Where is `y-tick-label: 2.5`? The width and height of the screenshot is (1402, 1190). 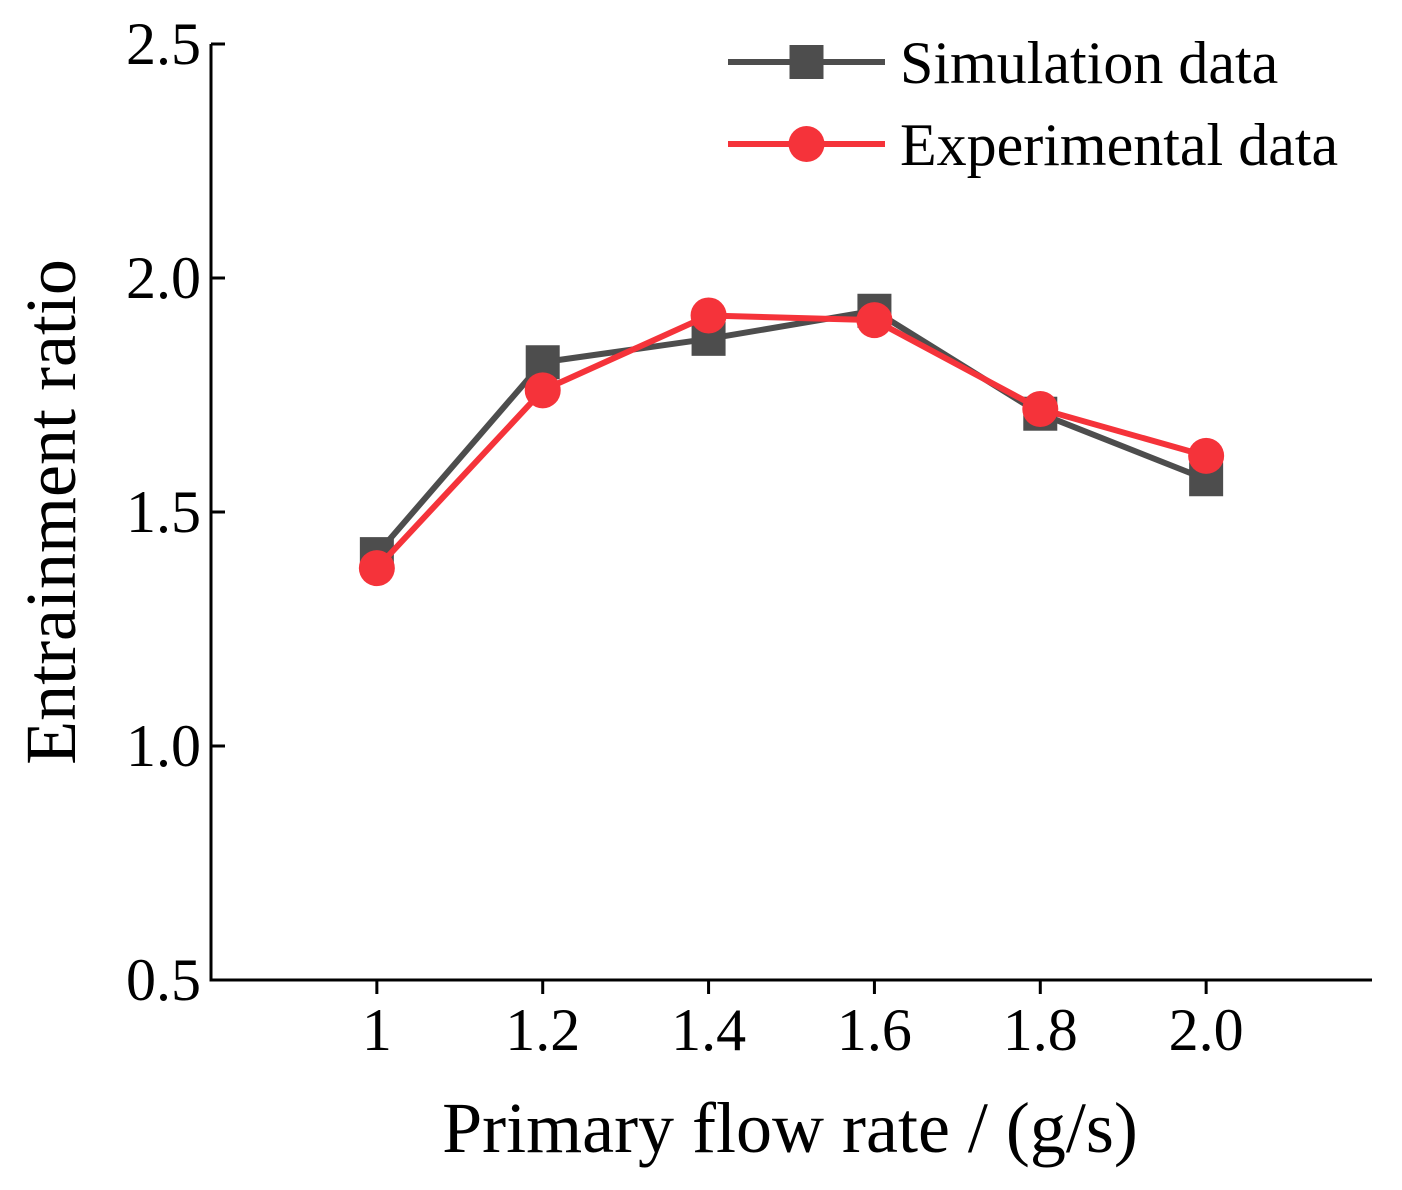
y-tick-label: 2.5 is located at coordinates (163, 44).